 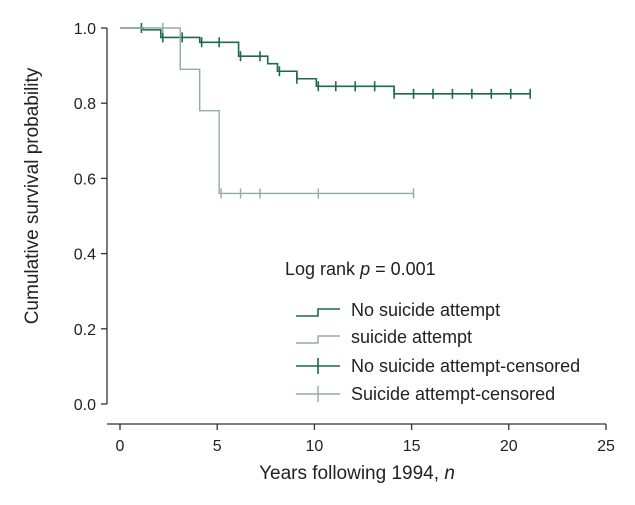 I want to click on y-tick-label-5: 1.0, so click(x=85, y=29).